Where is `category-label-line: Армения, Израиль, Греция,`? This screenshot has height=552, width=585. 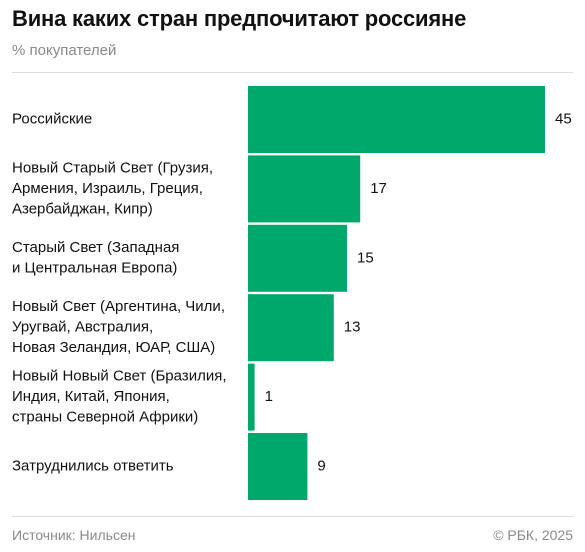 category-label-line: Армения, Израиль, Греция, is located at coordinates (107, 188).